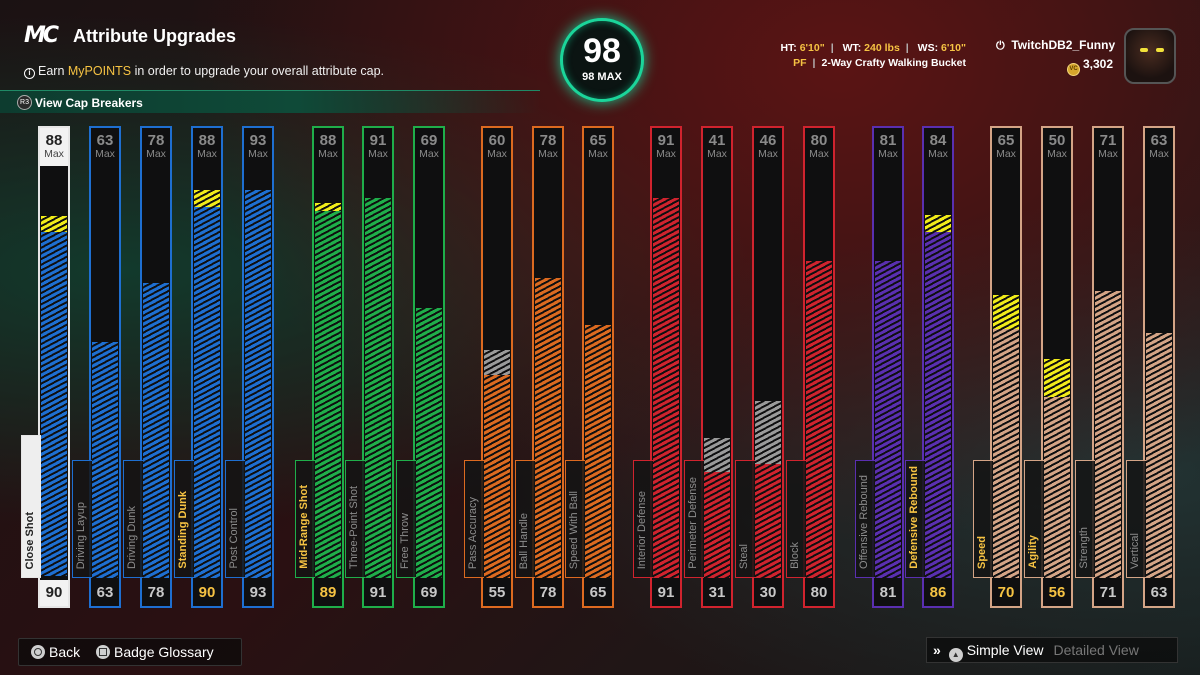  I want to click on attribute-value: 31, so click(717, 592).